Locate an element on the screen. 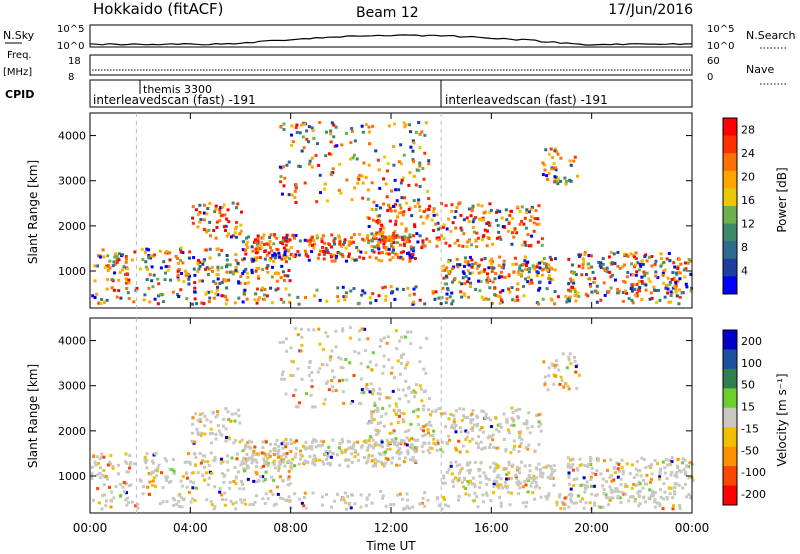  power-ylabel: Slant Range [km] is located at coordinates (33, 212).